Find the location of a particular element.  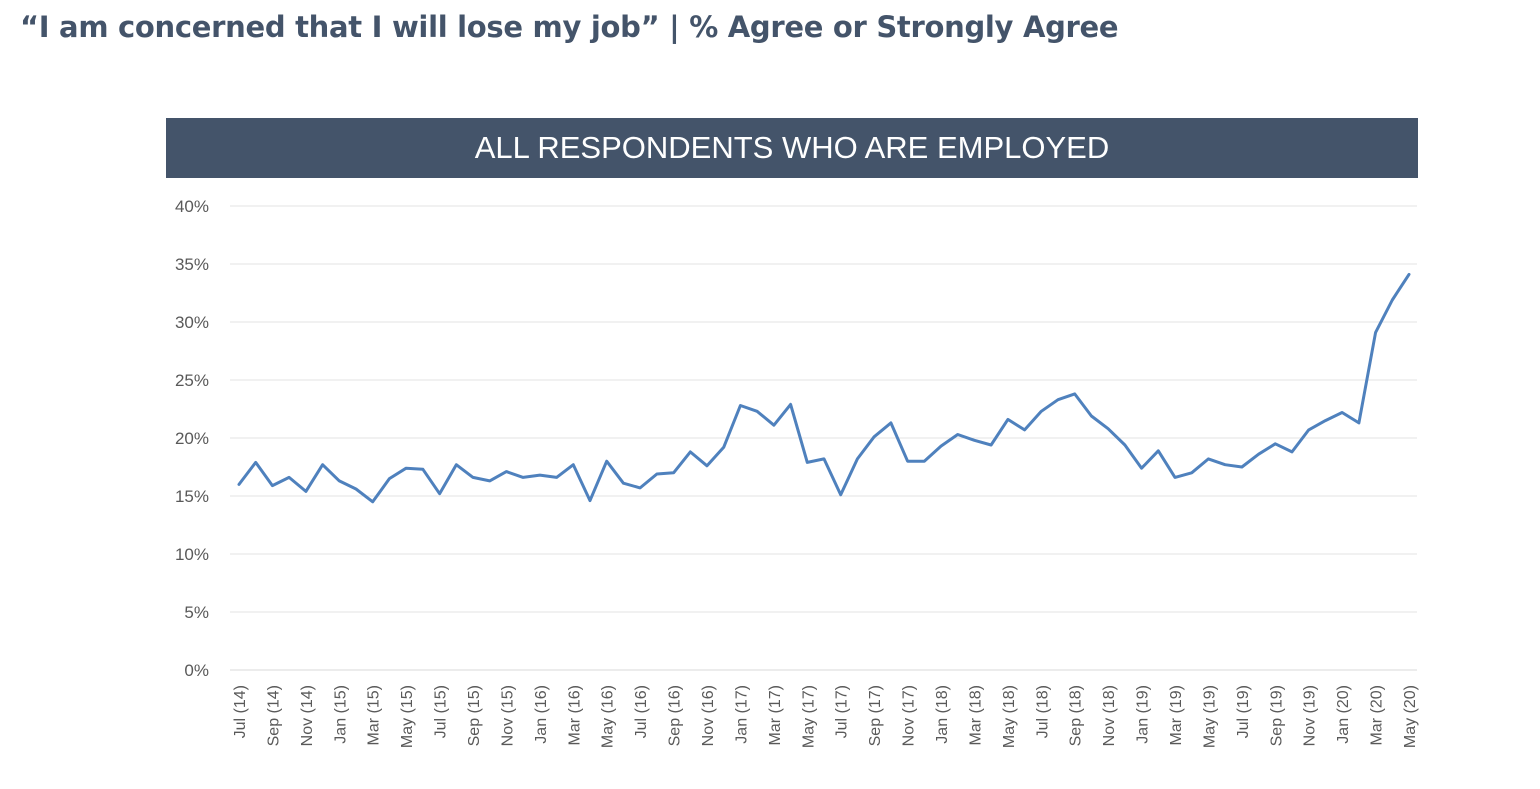

y-tick-label: 40% is located at coordinates (192, 206).